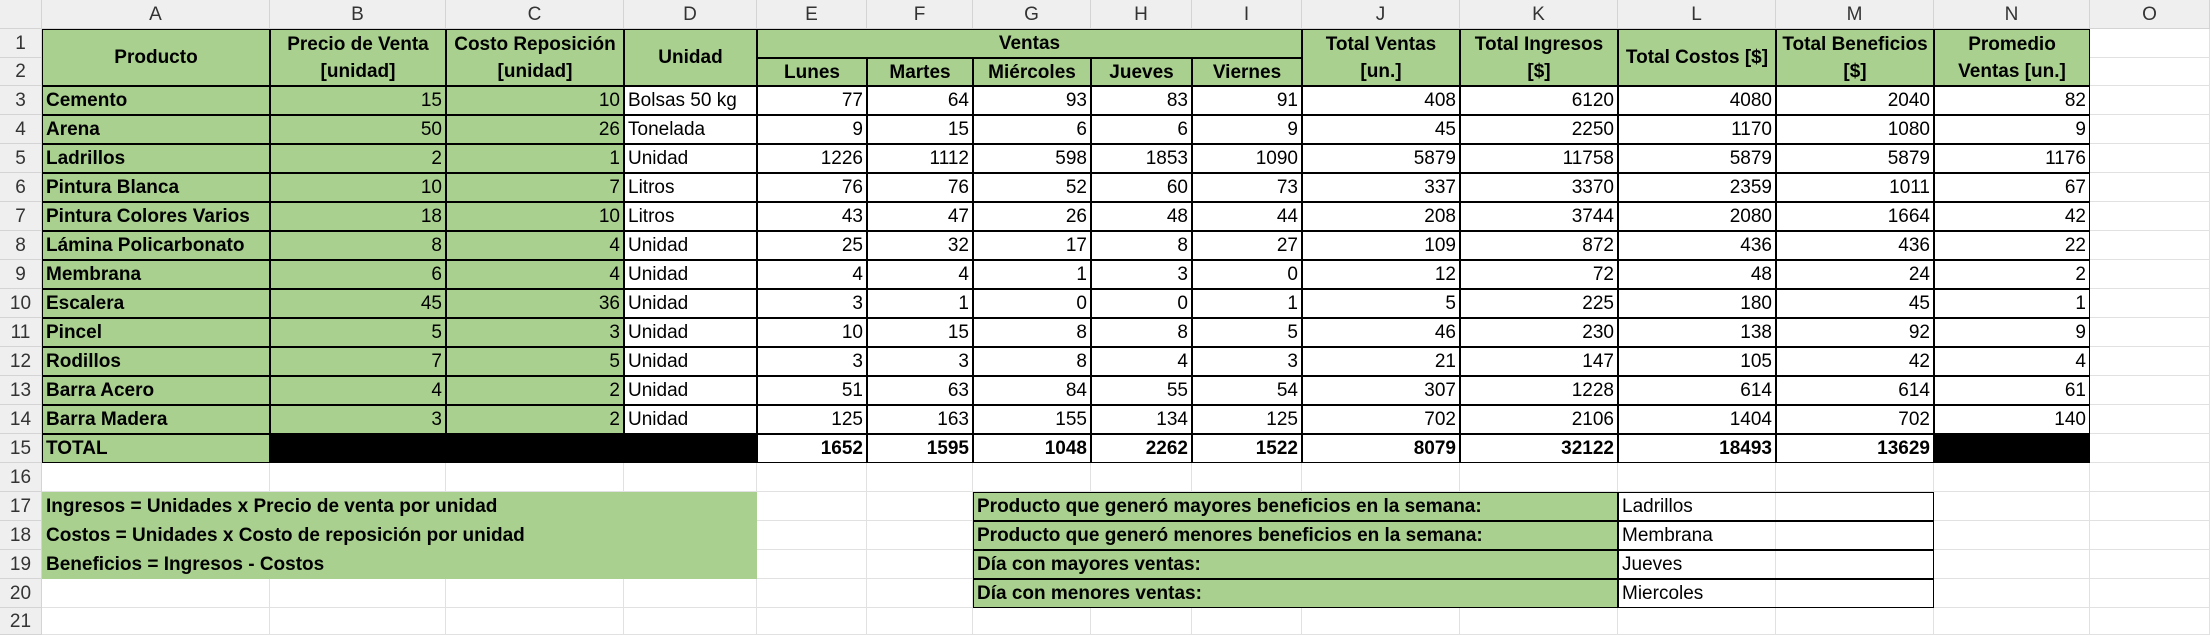  What do you see at coordinates (21, 535) in the screenshot?
I see `row-header-18: 18` at bounding box center [21, 535].